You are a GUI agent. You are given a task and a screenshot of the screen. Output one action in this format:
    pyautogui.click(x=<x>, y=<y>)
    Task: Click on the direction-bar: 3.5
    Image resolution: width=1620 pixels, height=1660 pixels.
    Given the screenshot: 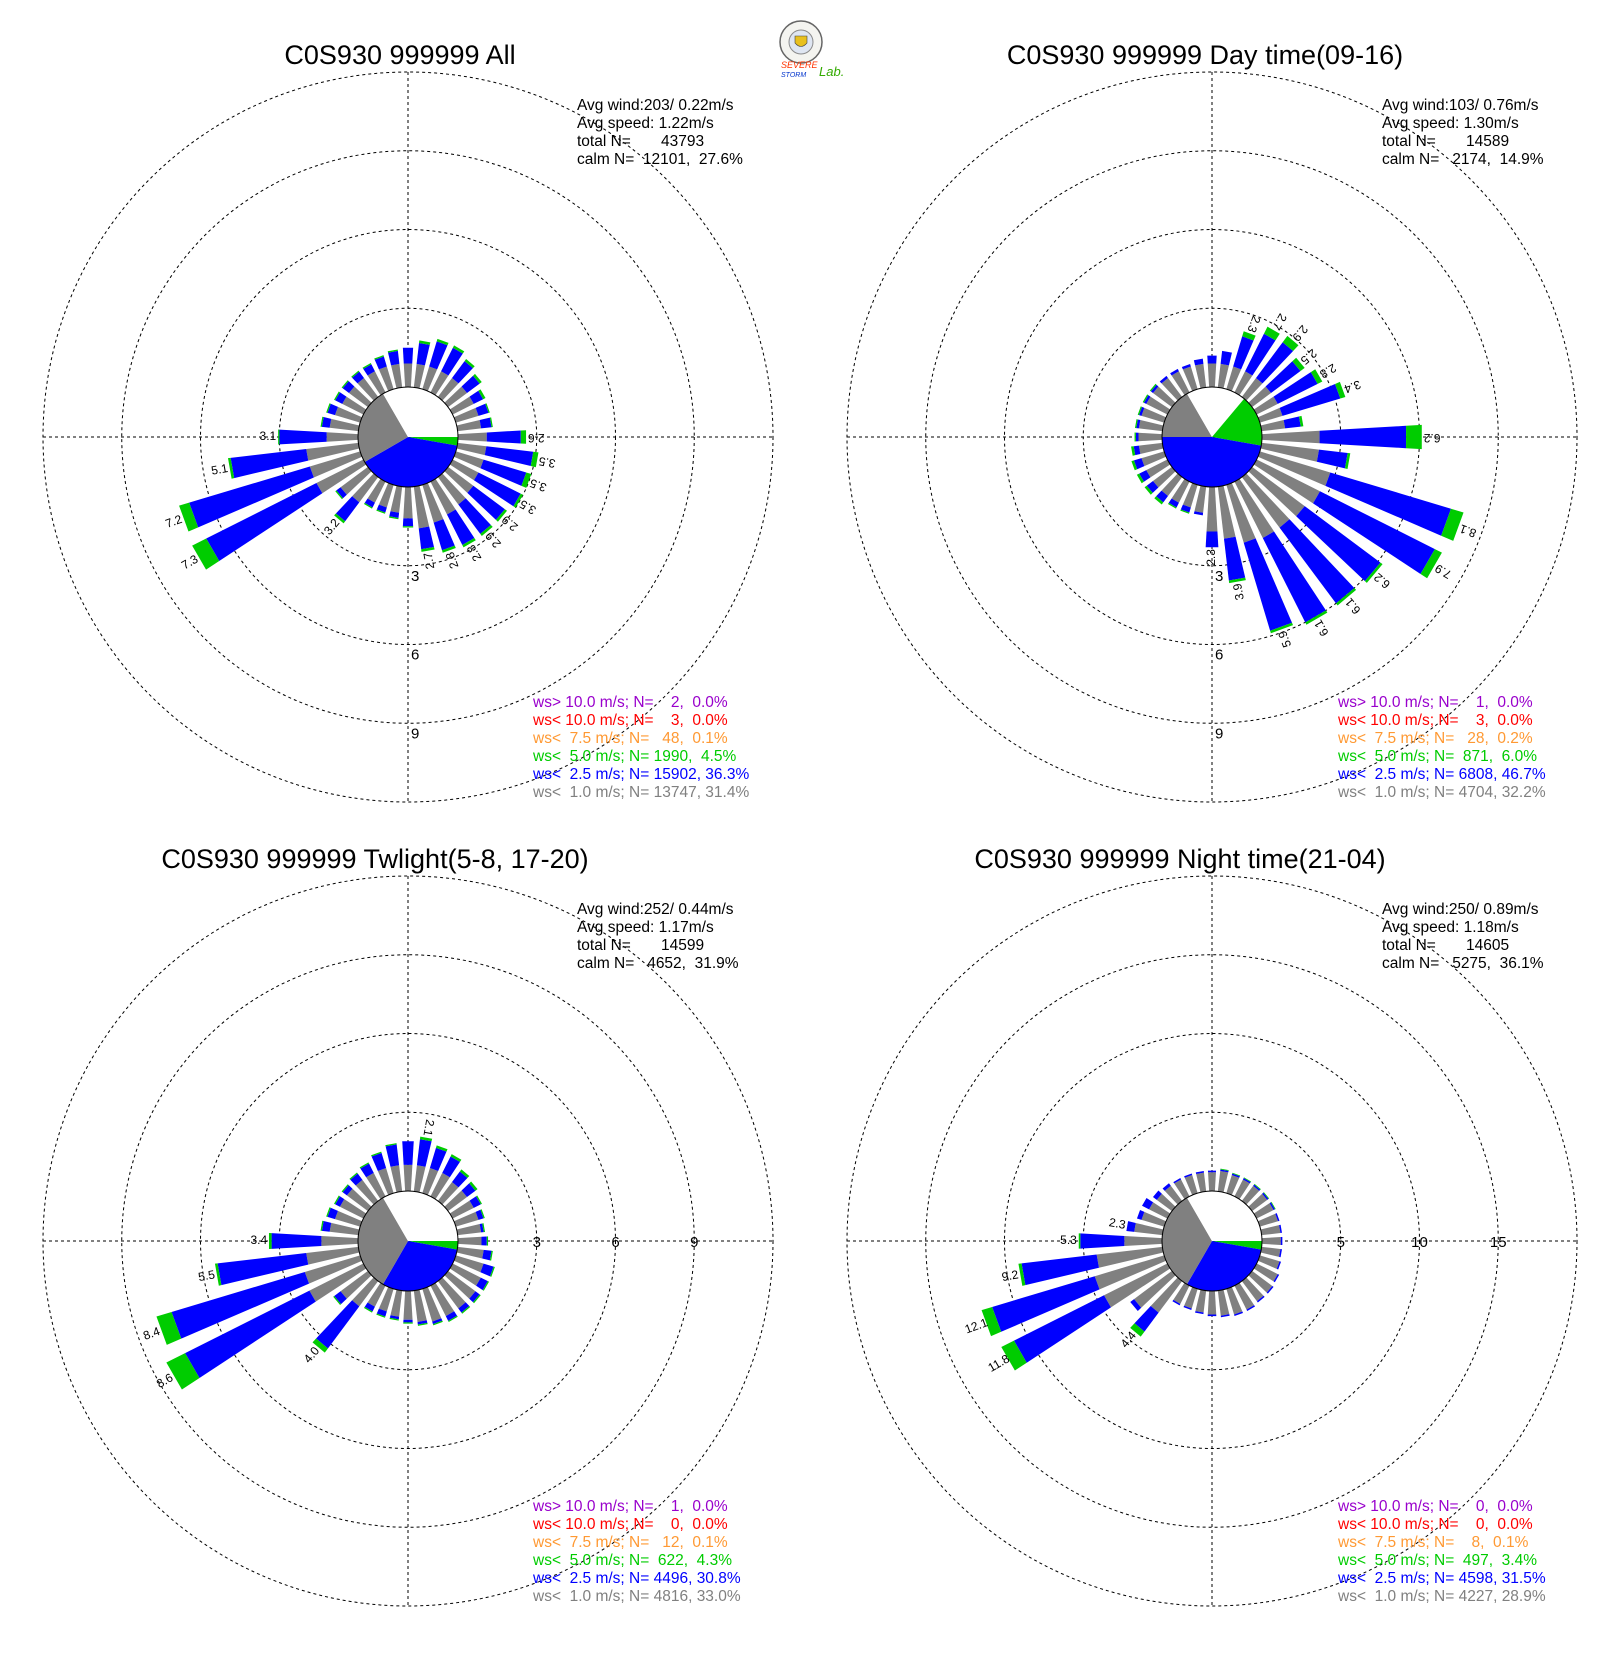 What is the action you would take?
    pyautogui.click(x=500, y=473)
    